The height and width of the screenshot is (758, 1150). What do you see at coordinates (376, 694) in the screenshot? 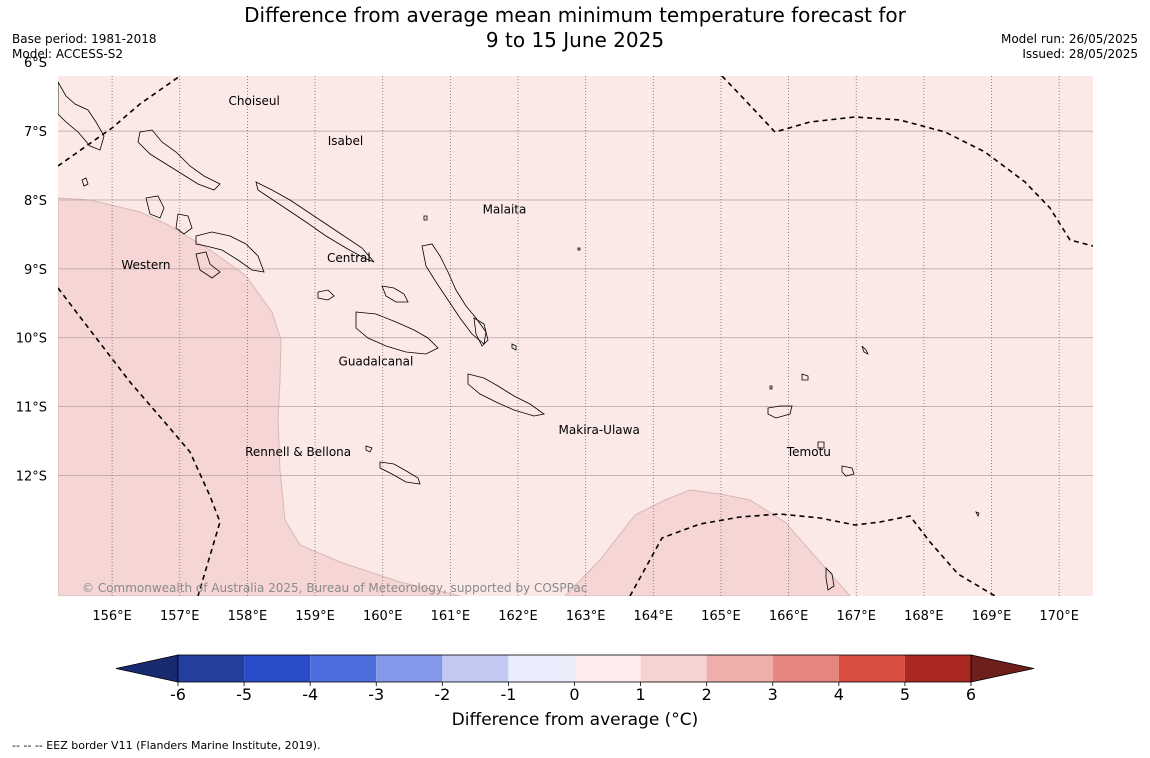
I see `colorbar-tick-label: -3` at bounding box center [376, 694].